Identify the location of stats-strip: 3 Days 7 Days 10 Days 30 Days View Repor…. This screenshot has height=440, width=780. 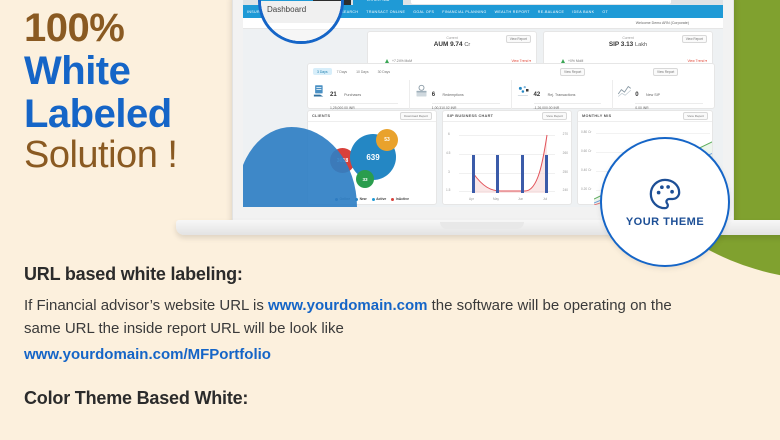
(511, 88).